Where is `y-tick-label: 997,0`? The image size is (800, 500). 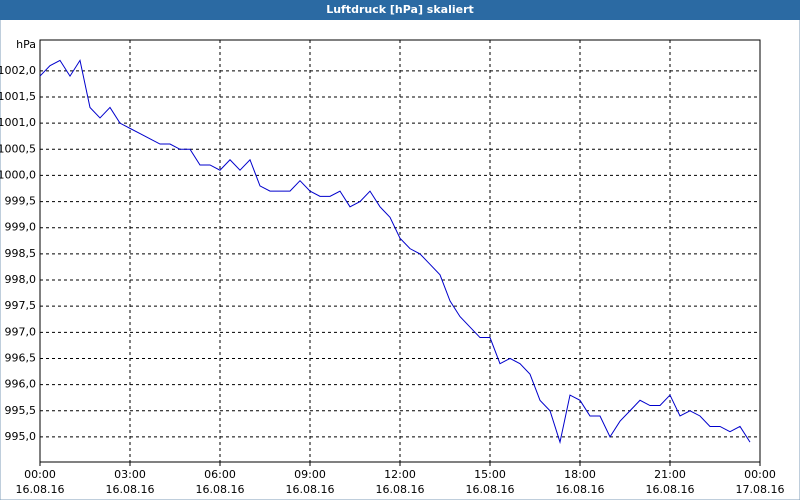
y-tick-label: 997,0 is located at coordinates (21, 331).